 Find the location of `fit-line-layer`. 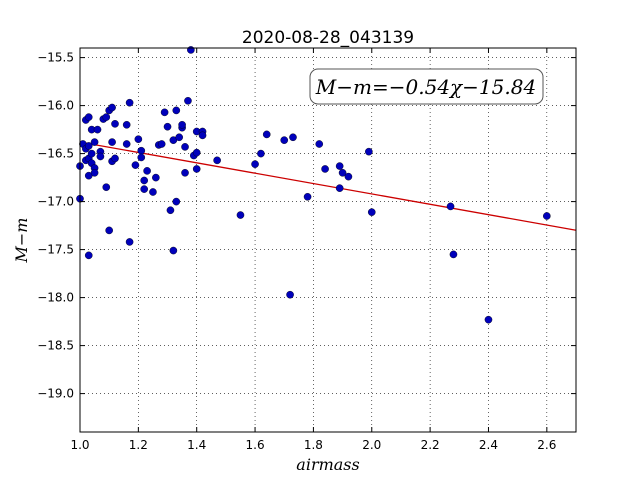

fit-line-layer is located at coordinates (328, 186).